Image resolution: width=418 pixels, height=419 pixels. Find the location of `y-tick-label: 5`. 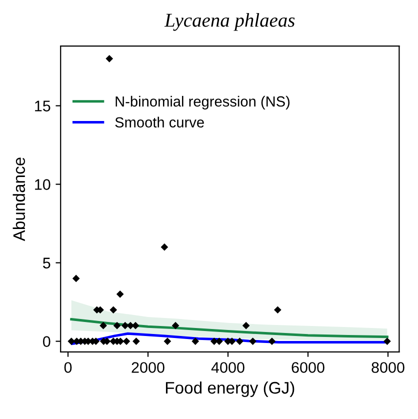

y-tick-label: 5 is located at coordinates (46, 263).